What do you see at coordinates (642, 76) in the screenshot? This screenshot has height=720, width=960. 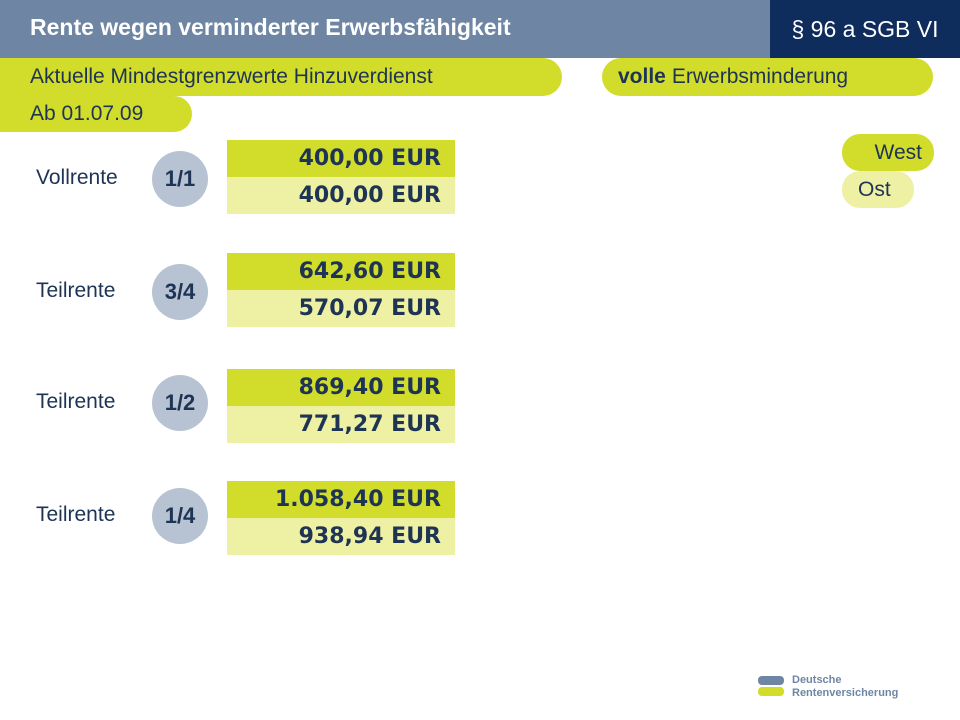 I see `reduction-type-bold: volle` at bounding box center [642, 76].